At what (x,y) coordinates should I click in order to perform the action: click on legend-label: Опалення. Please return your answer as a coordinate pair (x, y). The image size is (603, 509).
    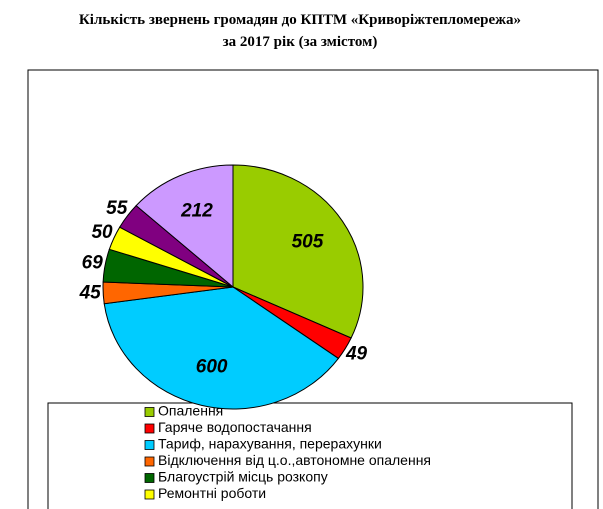
    Looking at the image, I should click on (190, 411).